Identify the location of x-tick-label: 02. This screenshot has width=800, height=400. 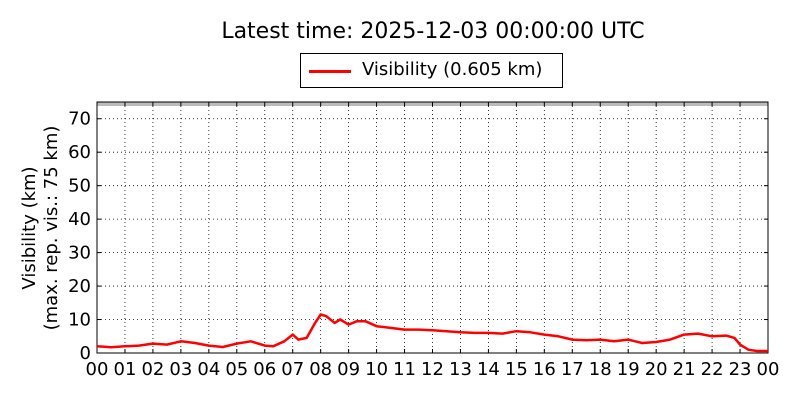
(152, 369).